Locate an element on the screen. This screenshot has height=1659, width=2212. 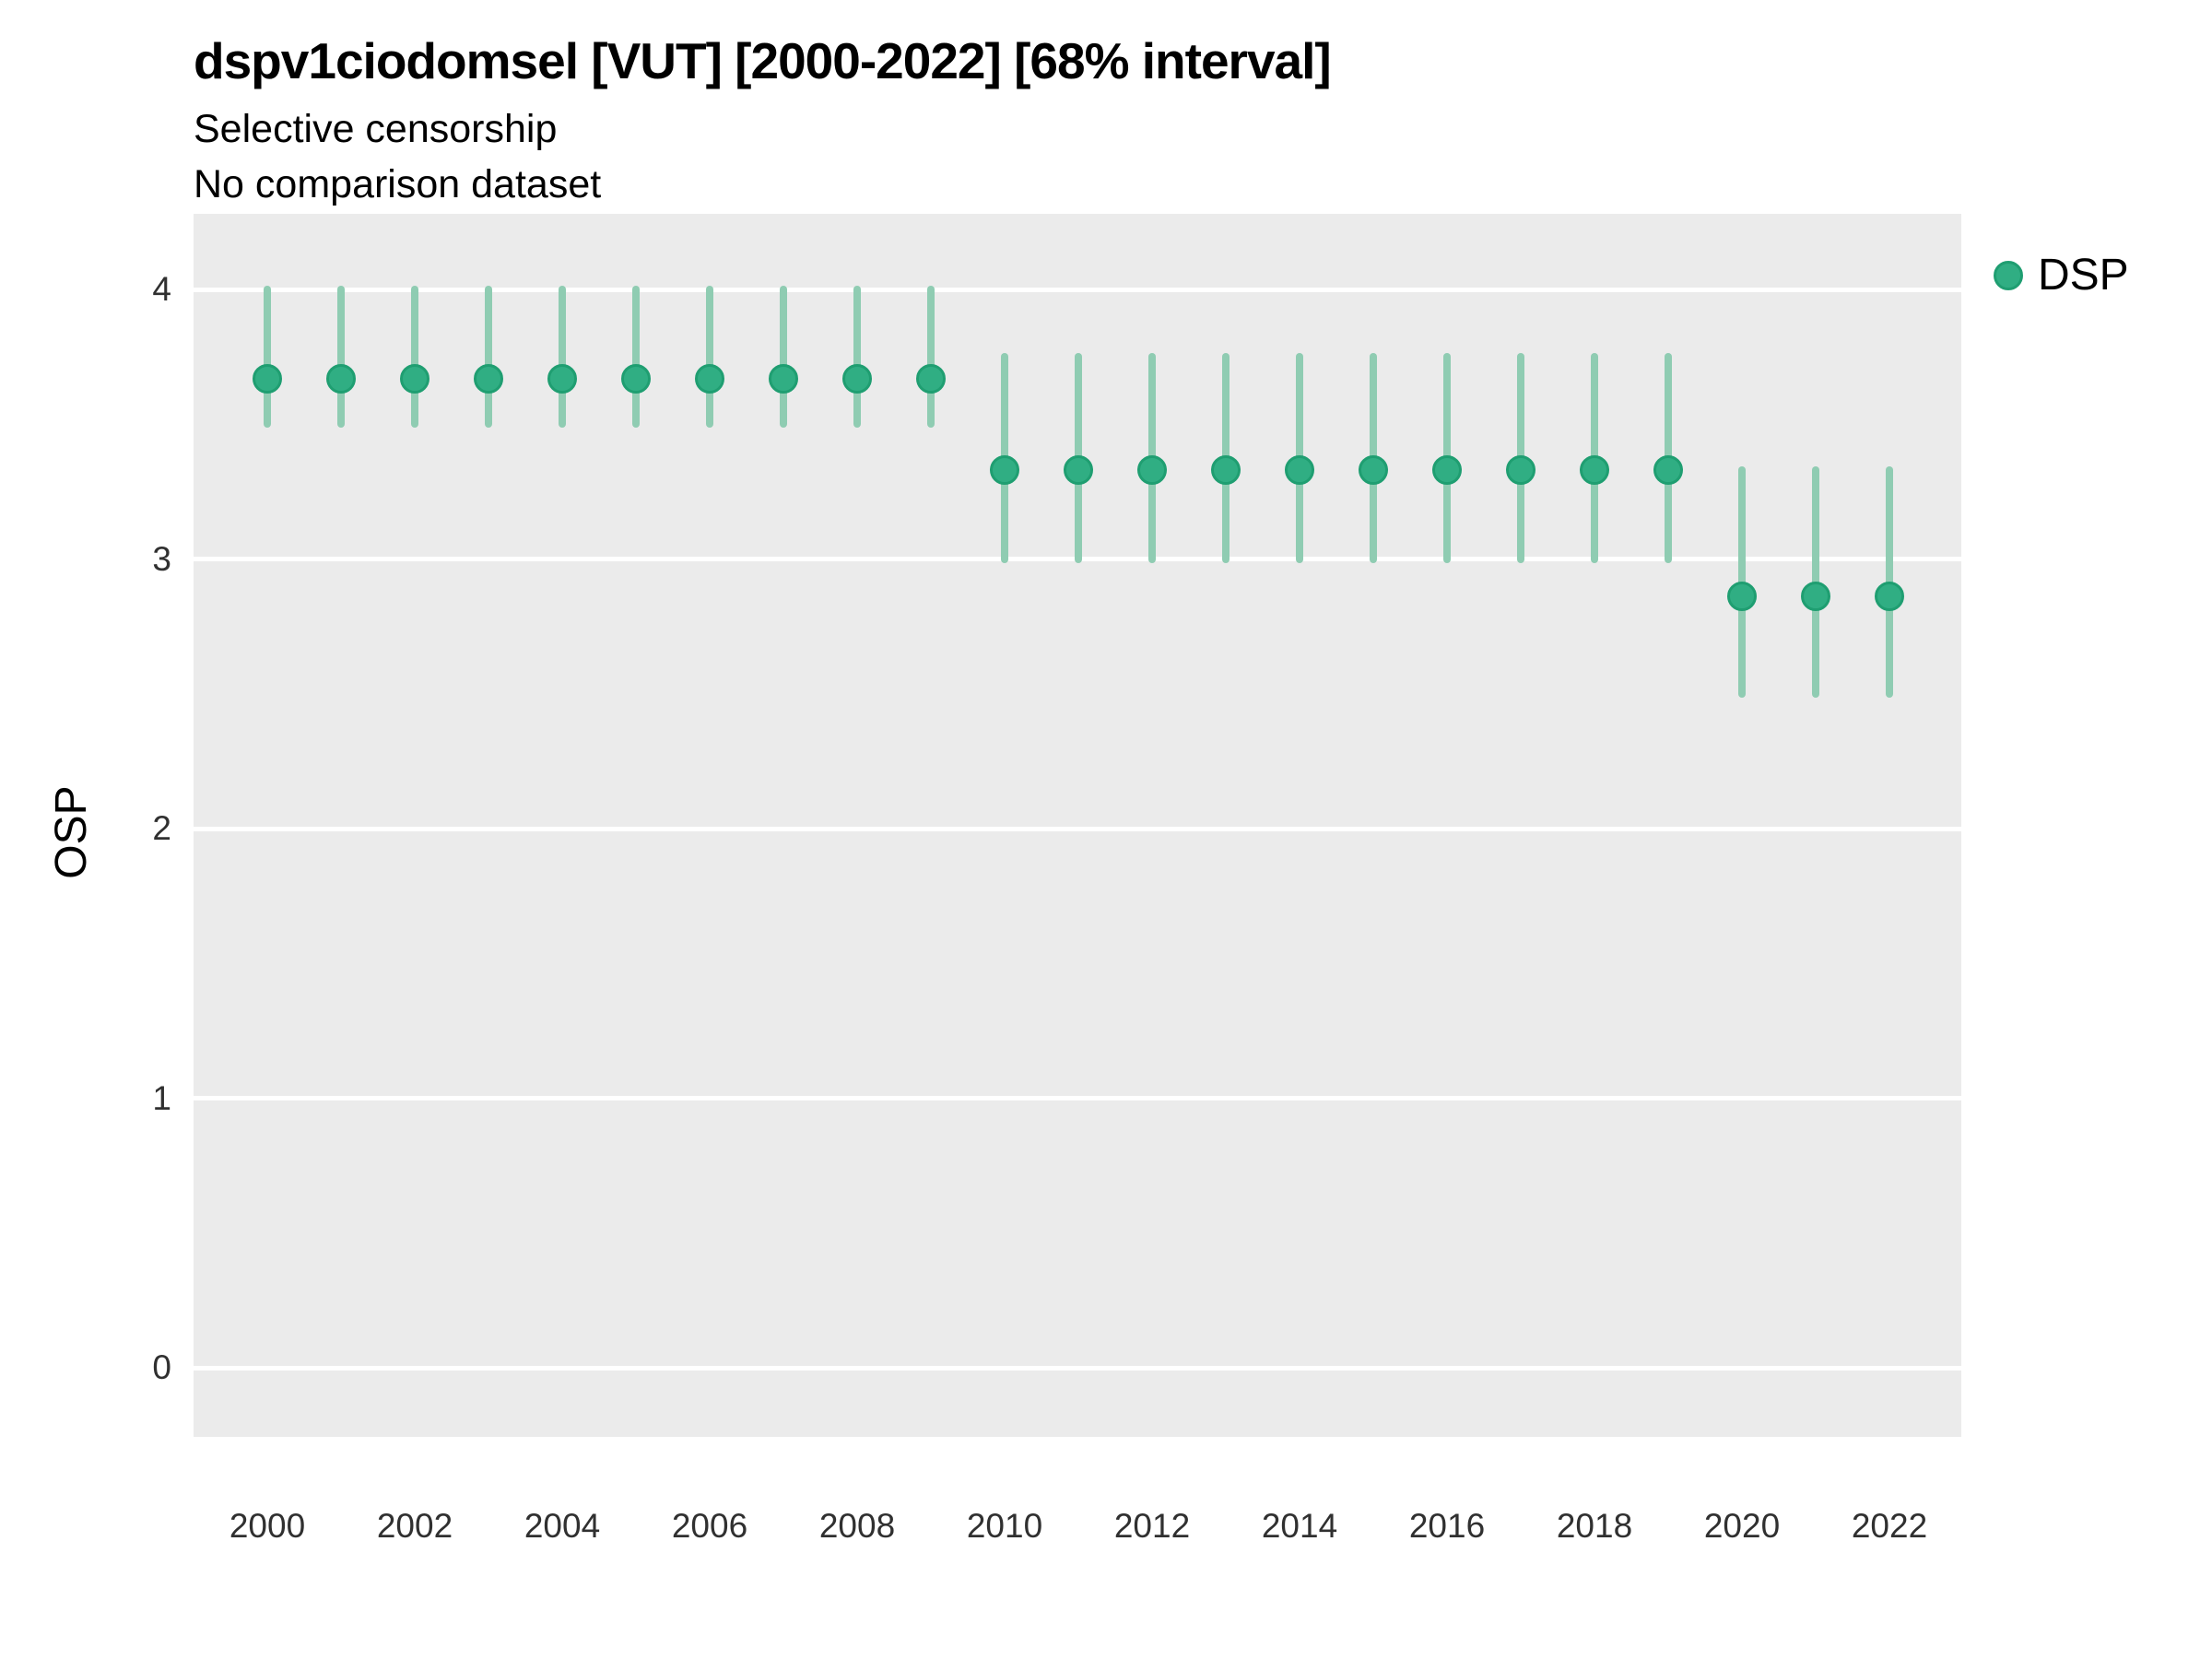
y-tick-label-0: 0 is located at coordinates (161, 1367).